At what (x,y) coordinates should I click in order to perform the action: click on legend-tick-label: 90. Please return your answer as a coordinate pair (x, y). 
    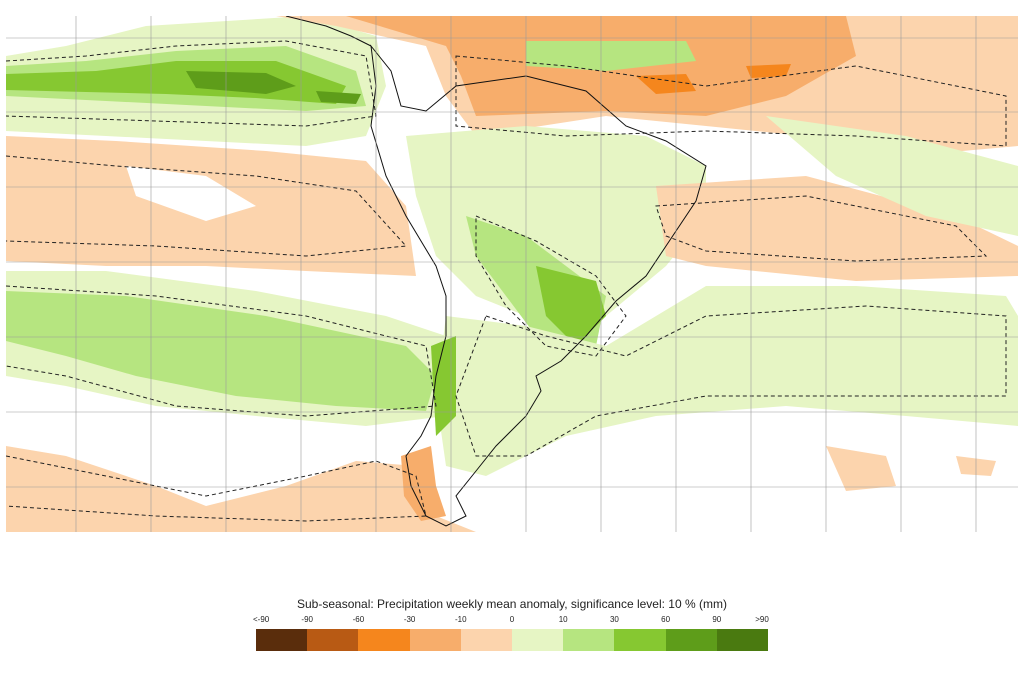
    Looking at the image, I should click on (717, 619).